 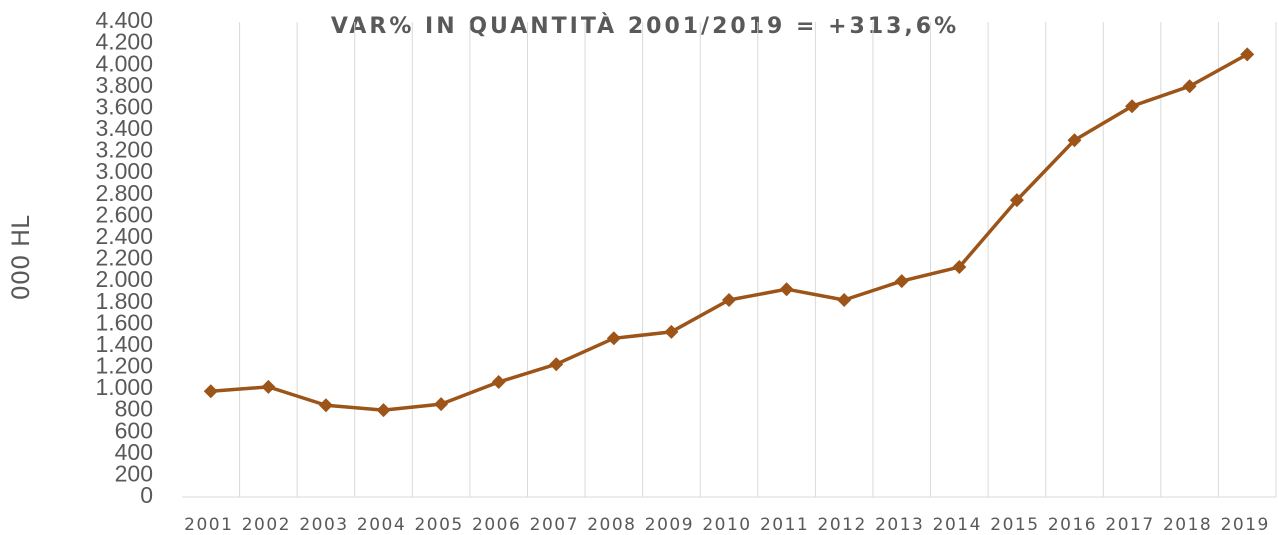 I want to click on y-tick-label: 1.400, so click(x=124, y=344).